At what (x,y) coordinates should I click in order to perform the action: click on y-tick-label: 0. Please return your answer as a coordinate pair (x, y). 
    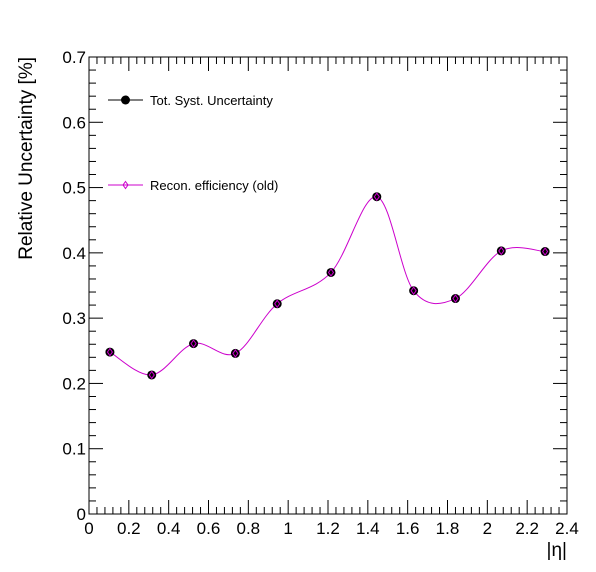
    Looking at the image, I should click on (81, 514).